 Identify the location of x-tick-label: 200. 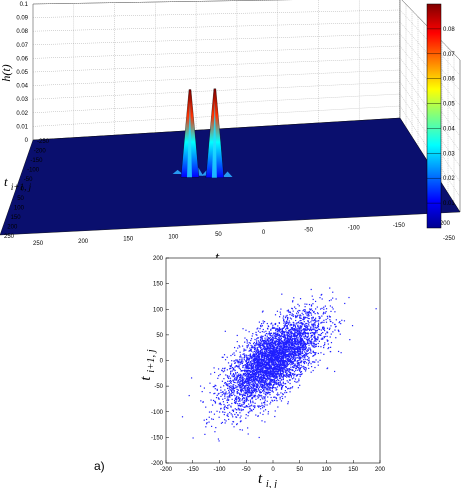
(83, 242).